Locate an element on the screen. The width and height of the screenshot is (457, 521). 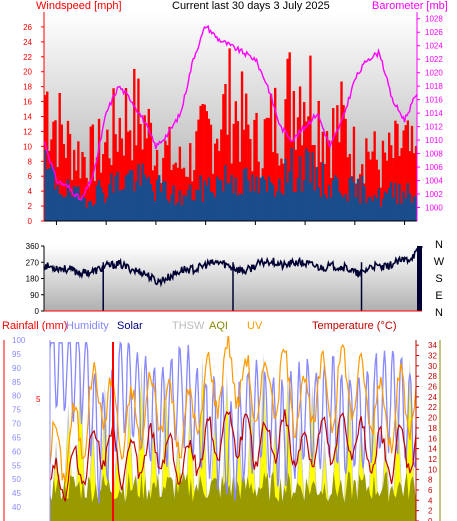
windspeed-tick-label: 2 is located at coordinates (30, 206).